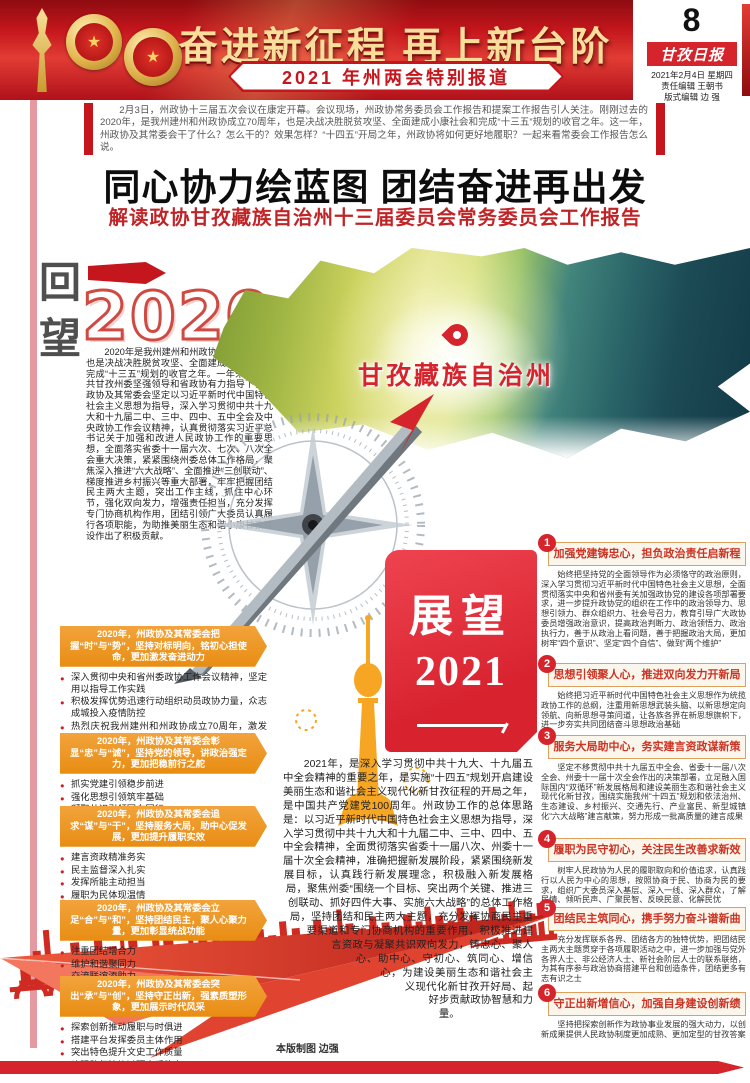 The image size is (750, 1083). I want to click on banner-badge-label: 2021 年州两会特别报道, so click(396, 77).